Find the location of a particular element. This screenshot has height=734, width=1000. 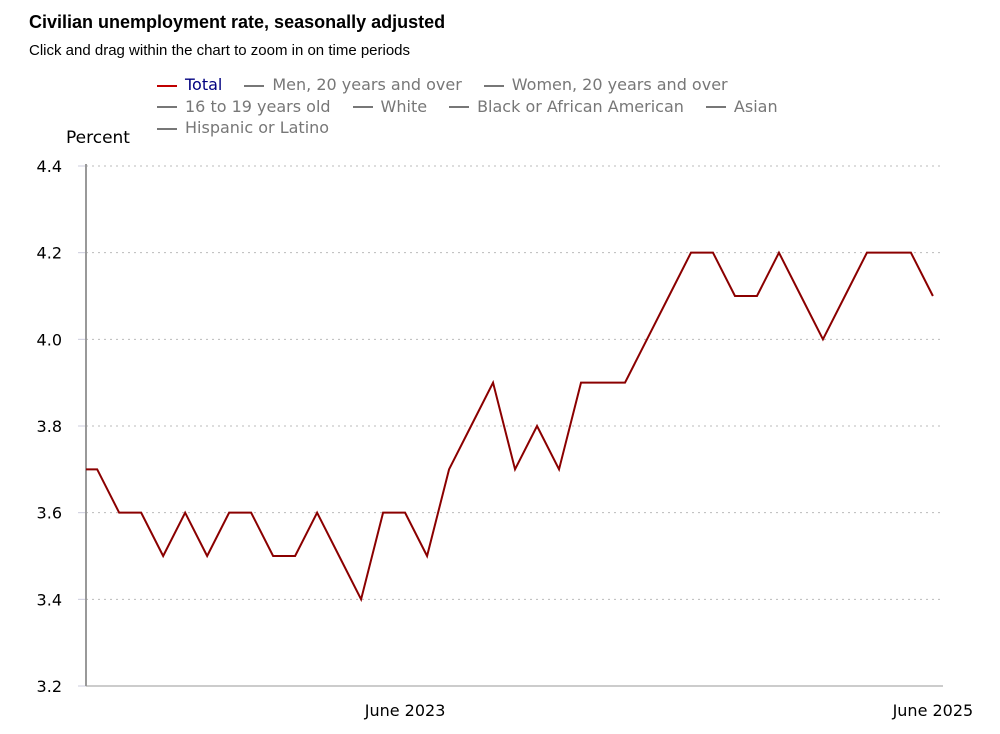

legend-label: 16 to 19 years old is located at coordinates (258, 106).